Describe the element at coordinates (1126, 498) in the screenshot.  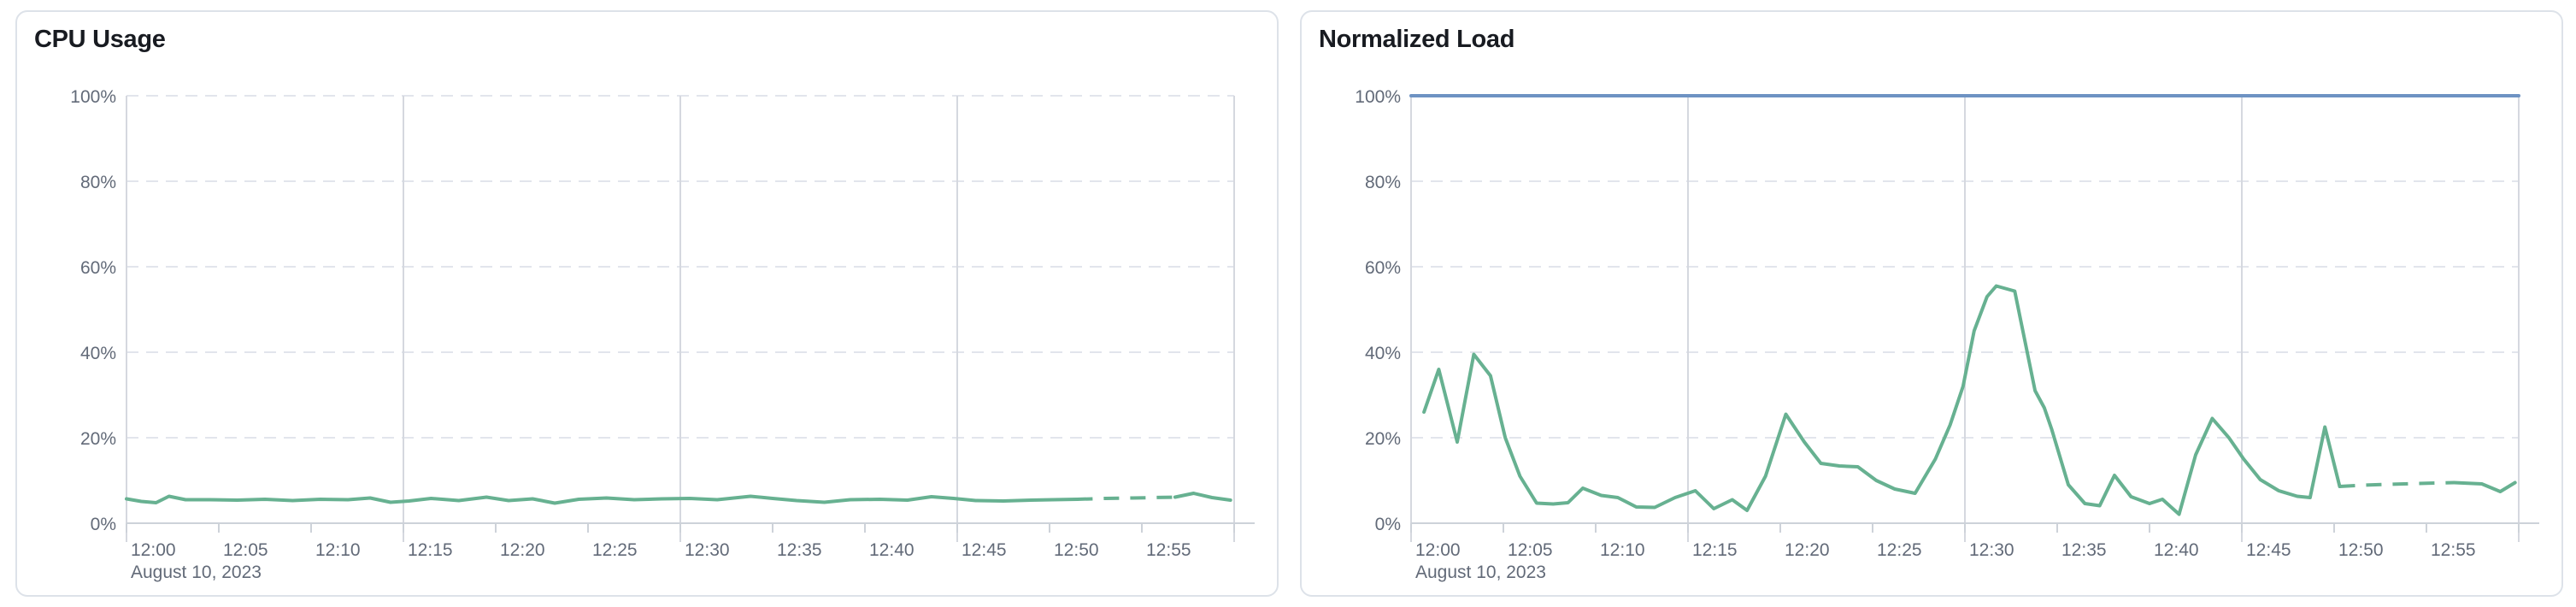
I see `cpu-usage-line-dashed` at that location.